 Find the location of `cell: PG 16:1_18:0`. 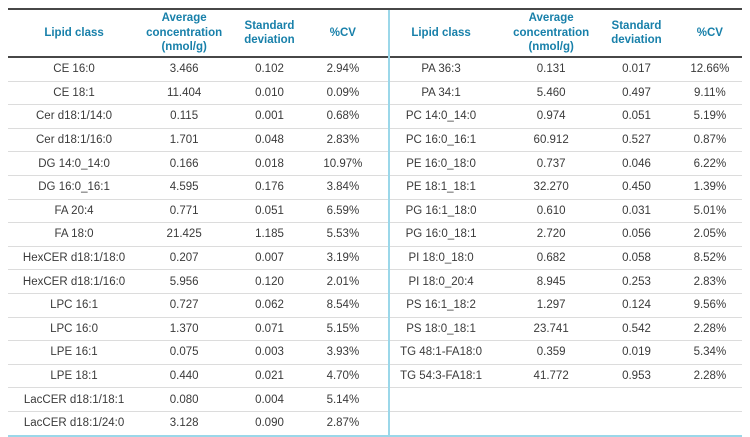

cell: PG 16:1_18:0 is located at coordinates (441, 211).